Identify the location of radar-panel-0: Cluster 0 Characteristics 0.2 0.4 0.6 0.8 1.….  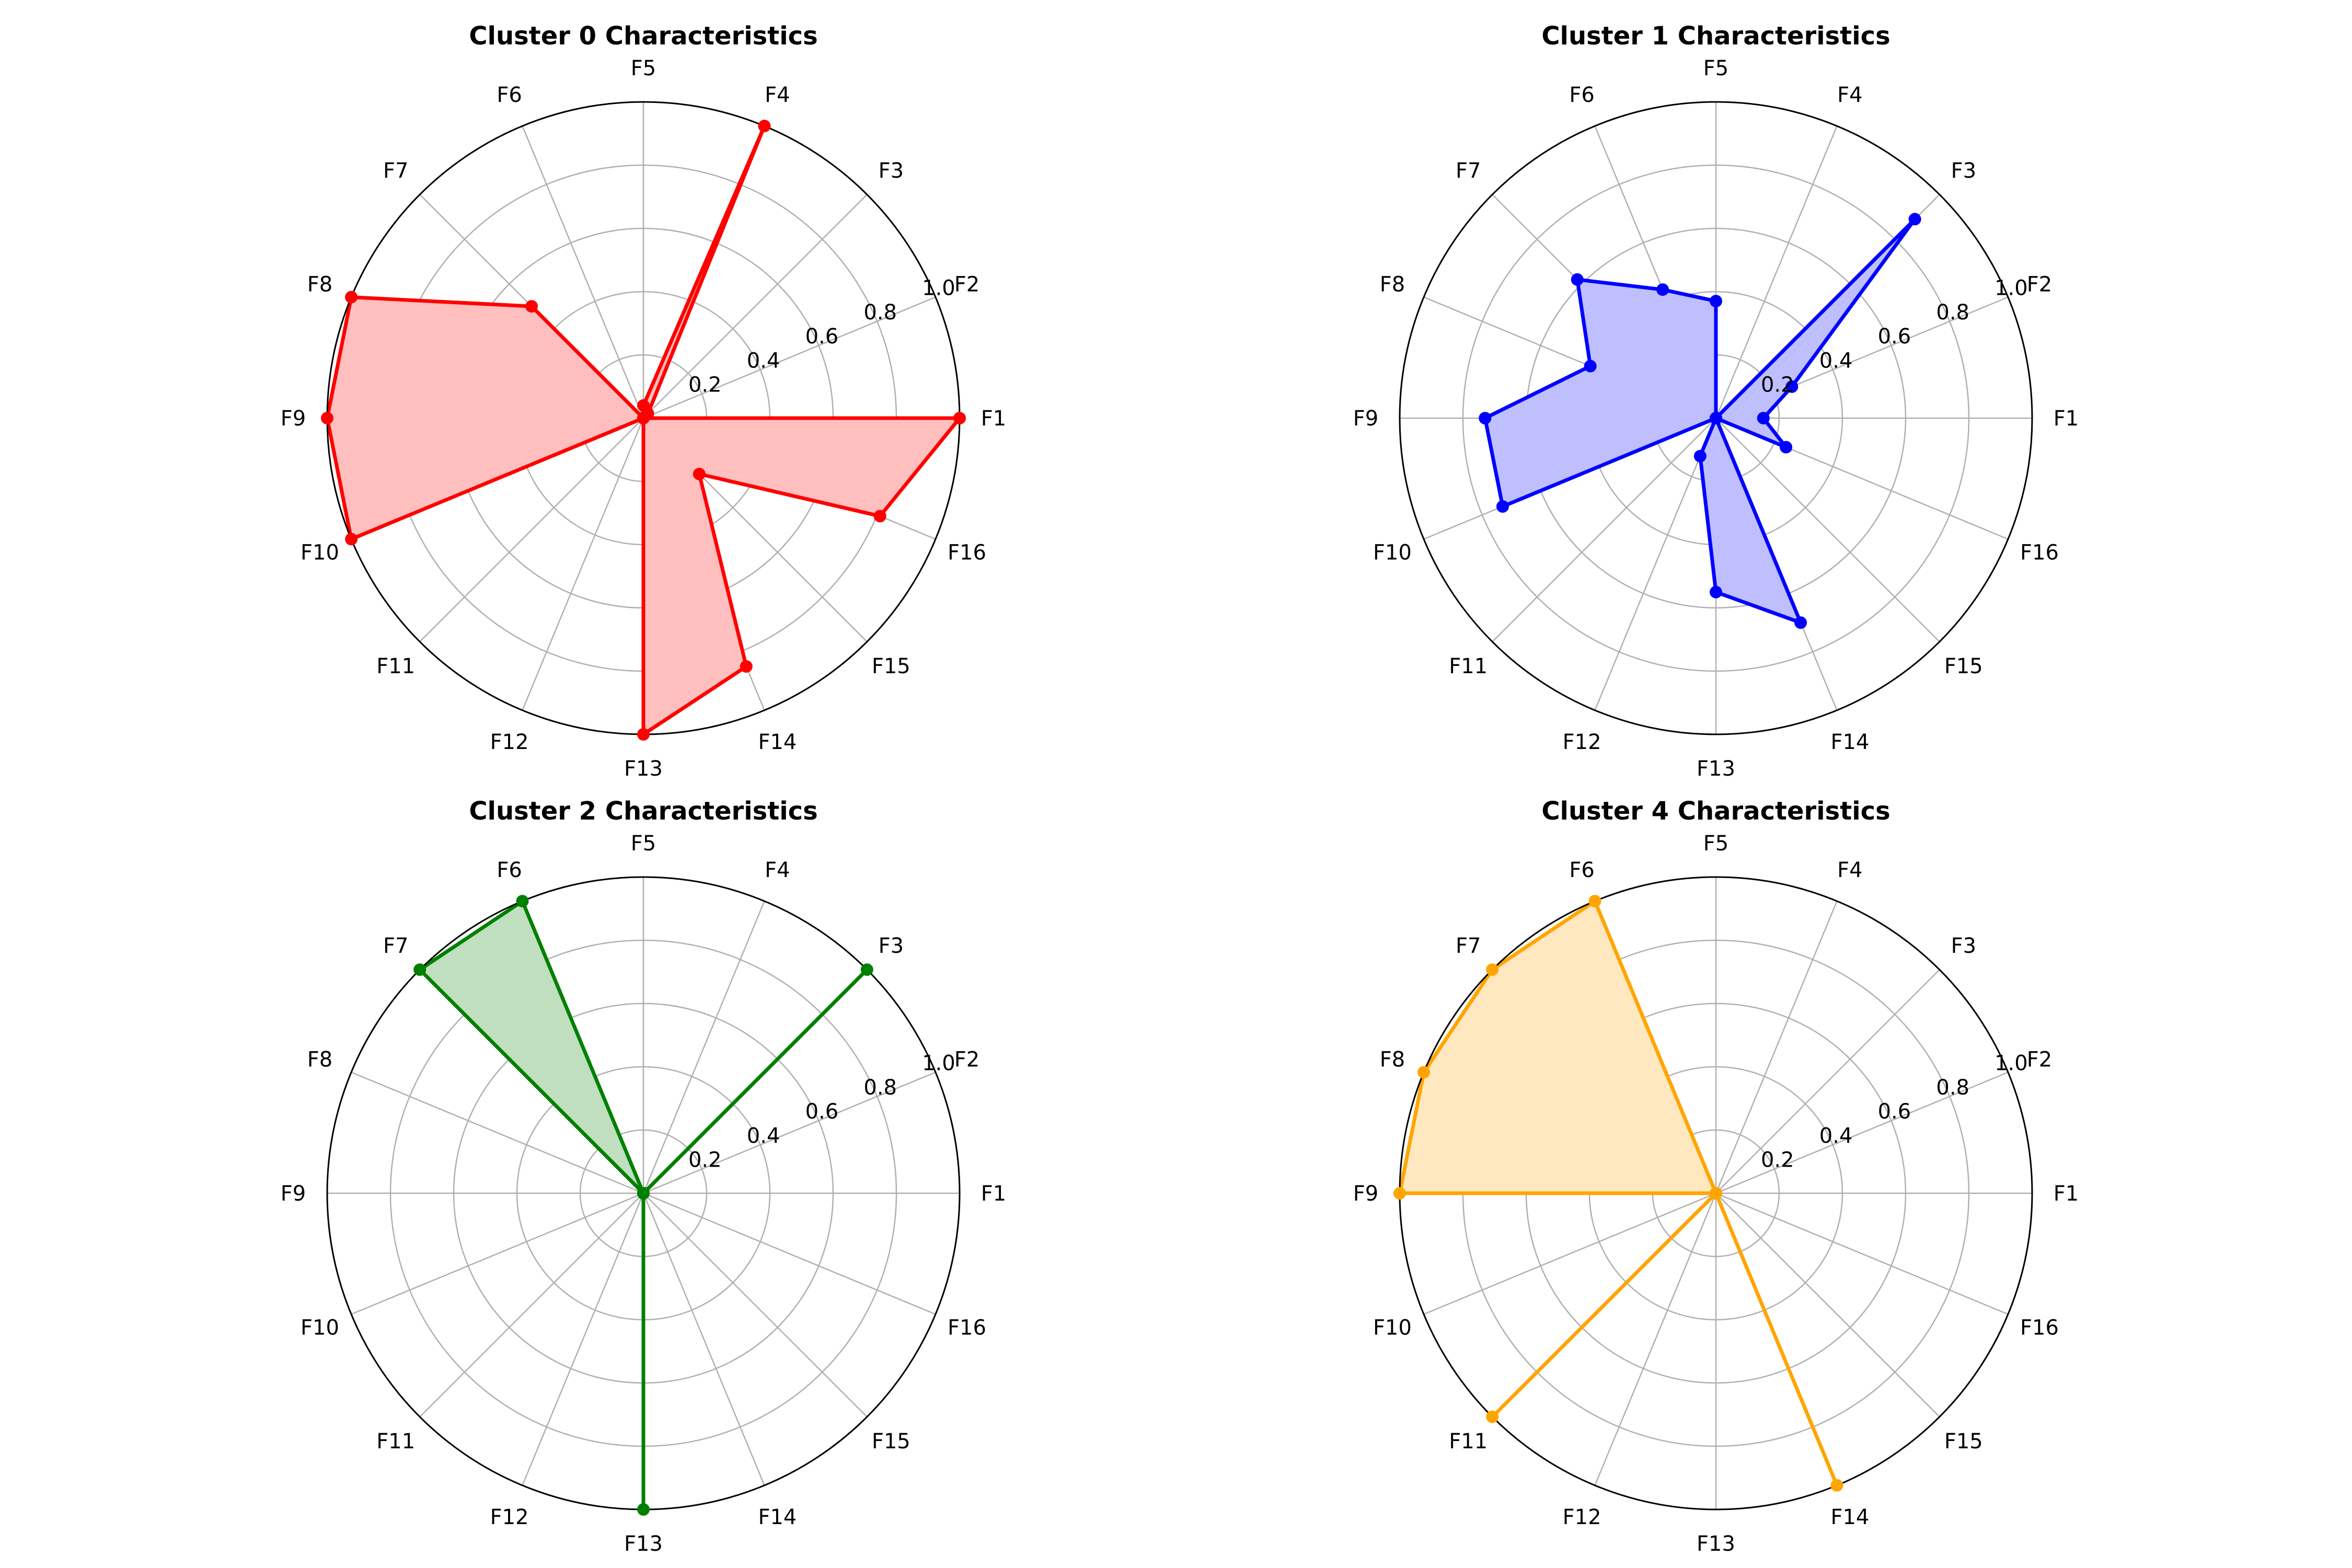
(643, 401).